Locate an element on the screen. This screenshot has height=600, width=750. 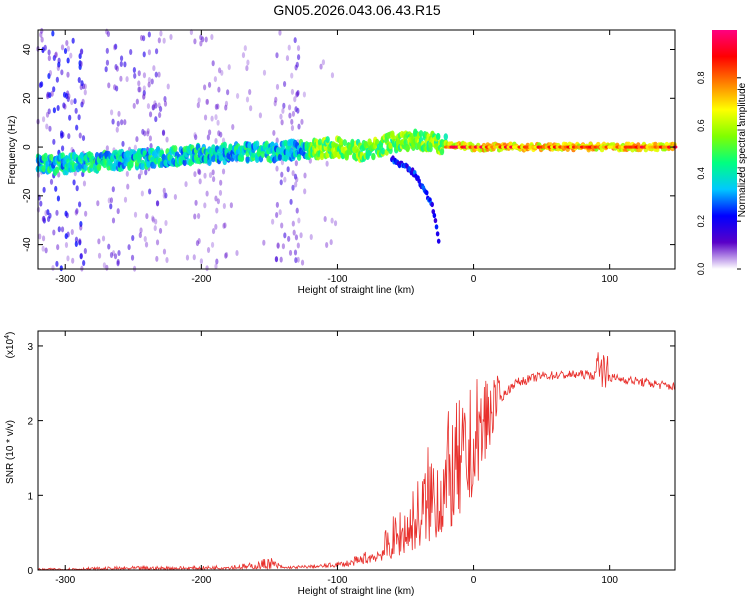
spec-xtick-label: -100 is located at coordinates (337, 279).